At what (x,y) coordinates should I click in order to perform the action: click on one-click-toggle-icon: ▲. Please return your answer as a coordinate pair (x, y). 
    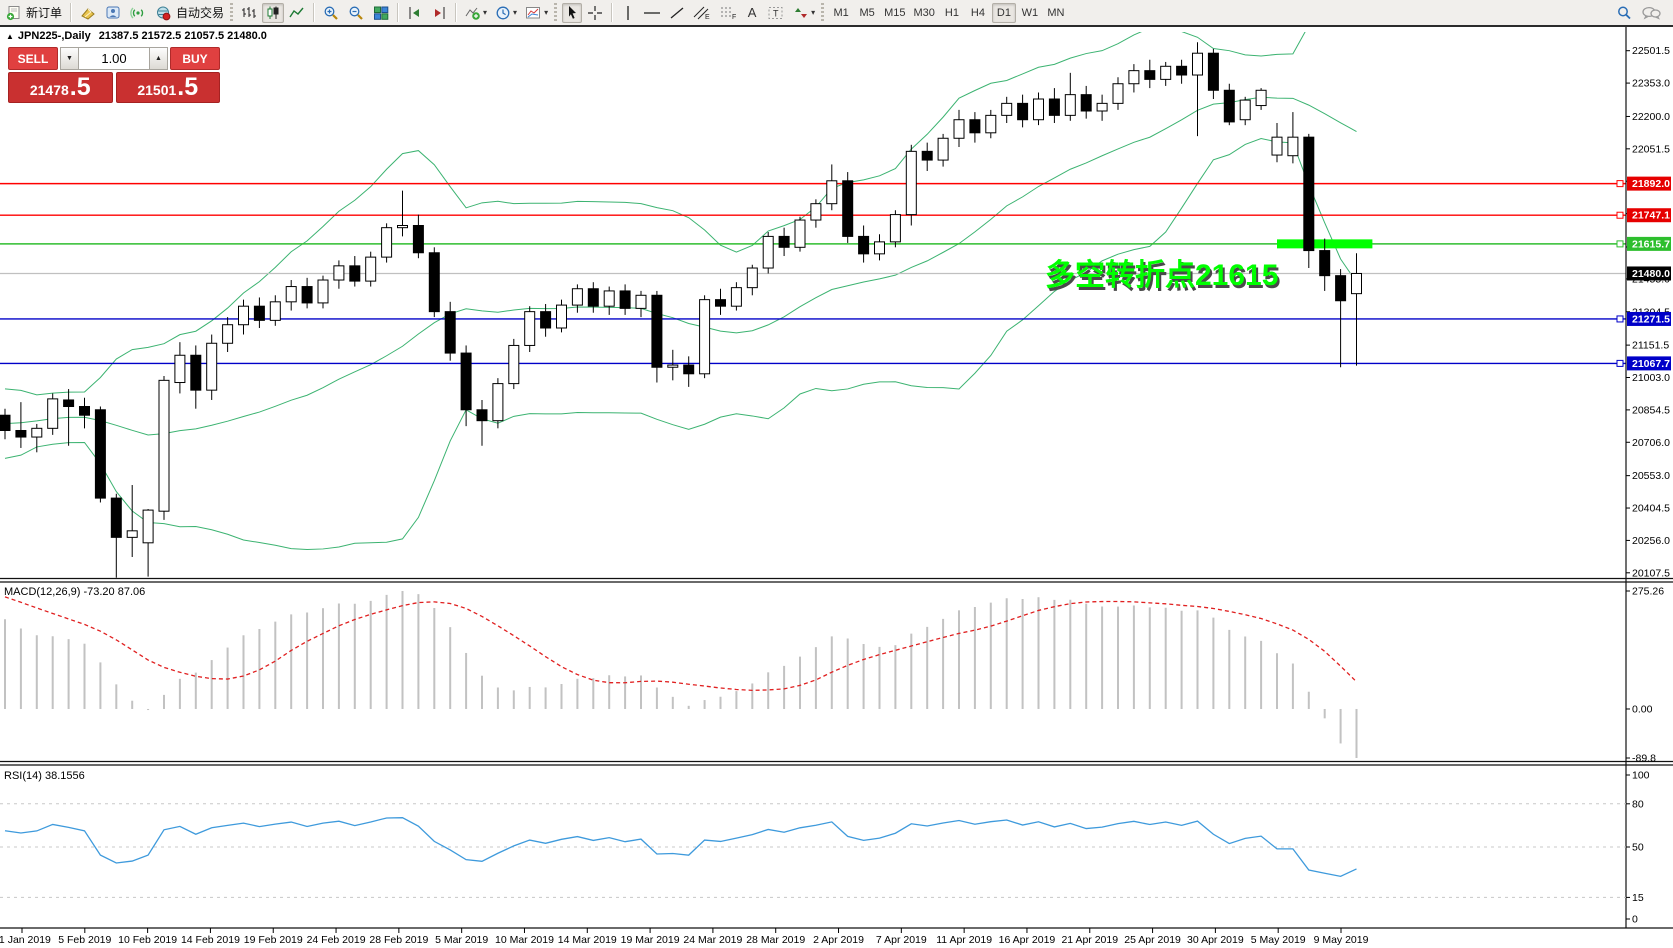
    Looking at the image, I should click on (10, 36).